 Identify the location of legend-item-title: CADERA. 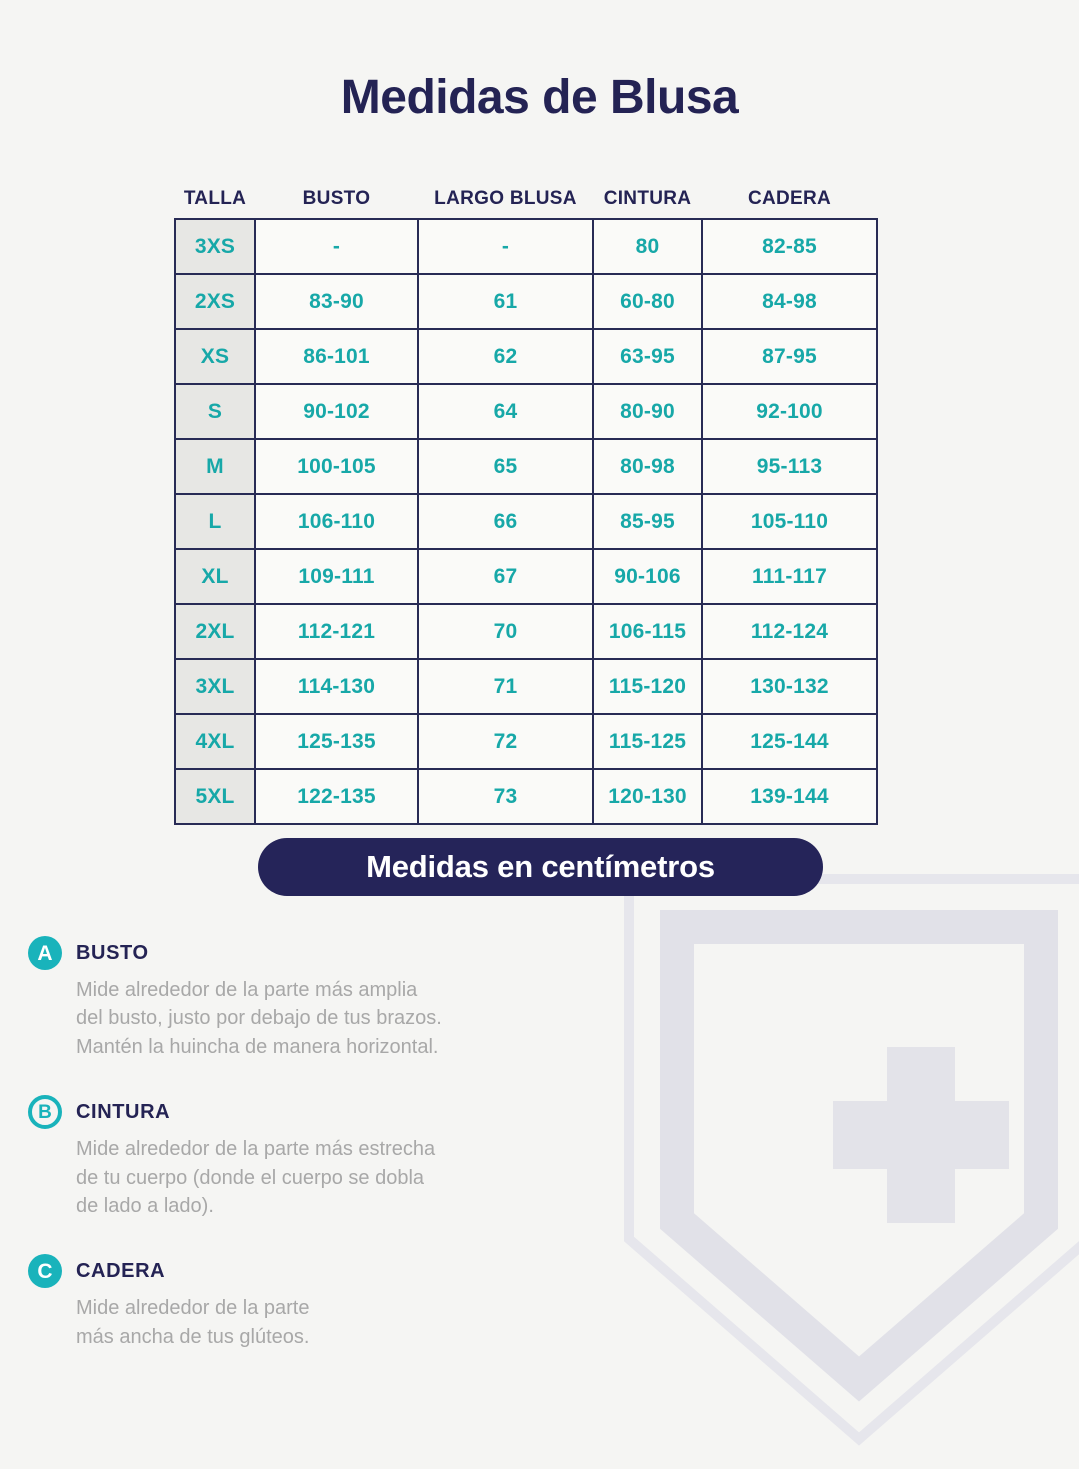
(121, 1270).